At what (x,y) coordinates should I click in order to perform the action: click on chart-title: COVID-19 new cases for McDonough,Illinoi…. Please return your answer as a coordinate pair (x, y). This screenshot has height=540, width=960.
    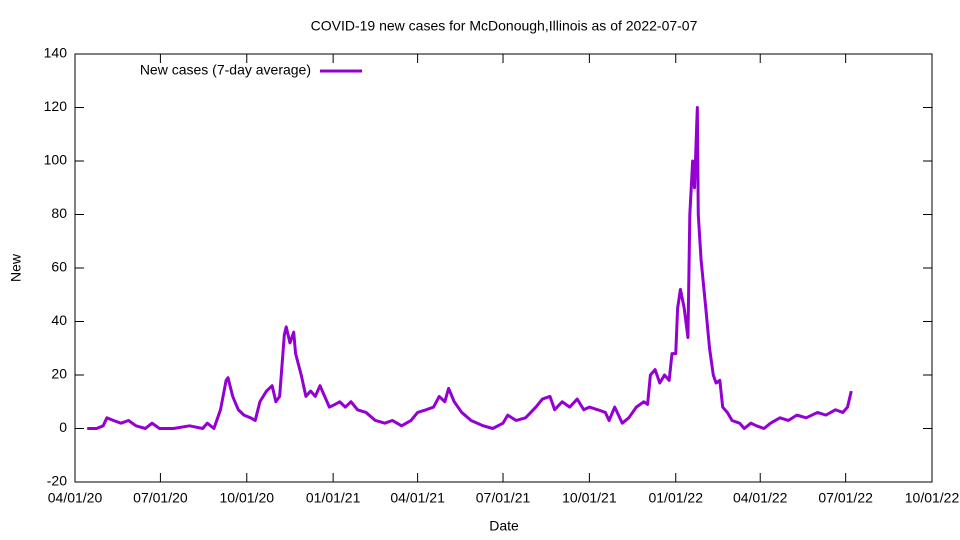
    Looking at the image, I should click on (504, 26).